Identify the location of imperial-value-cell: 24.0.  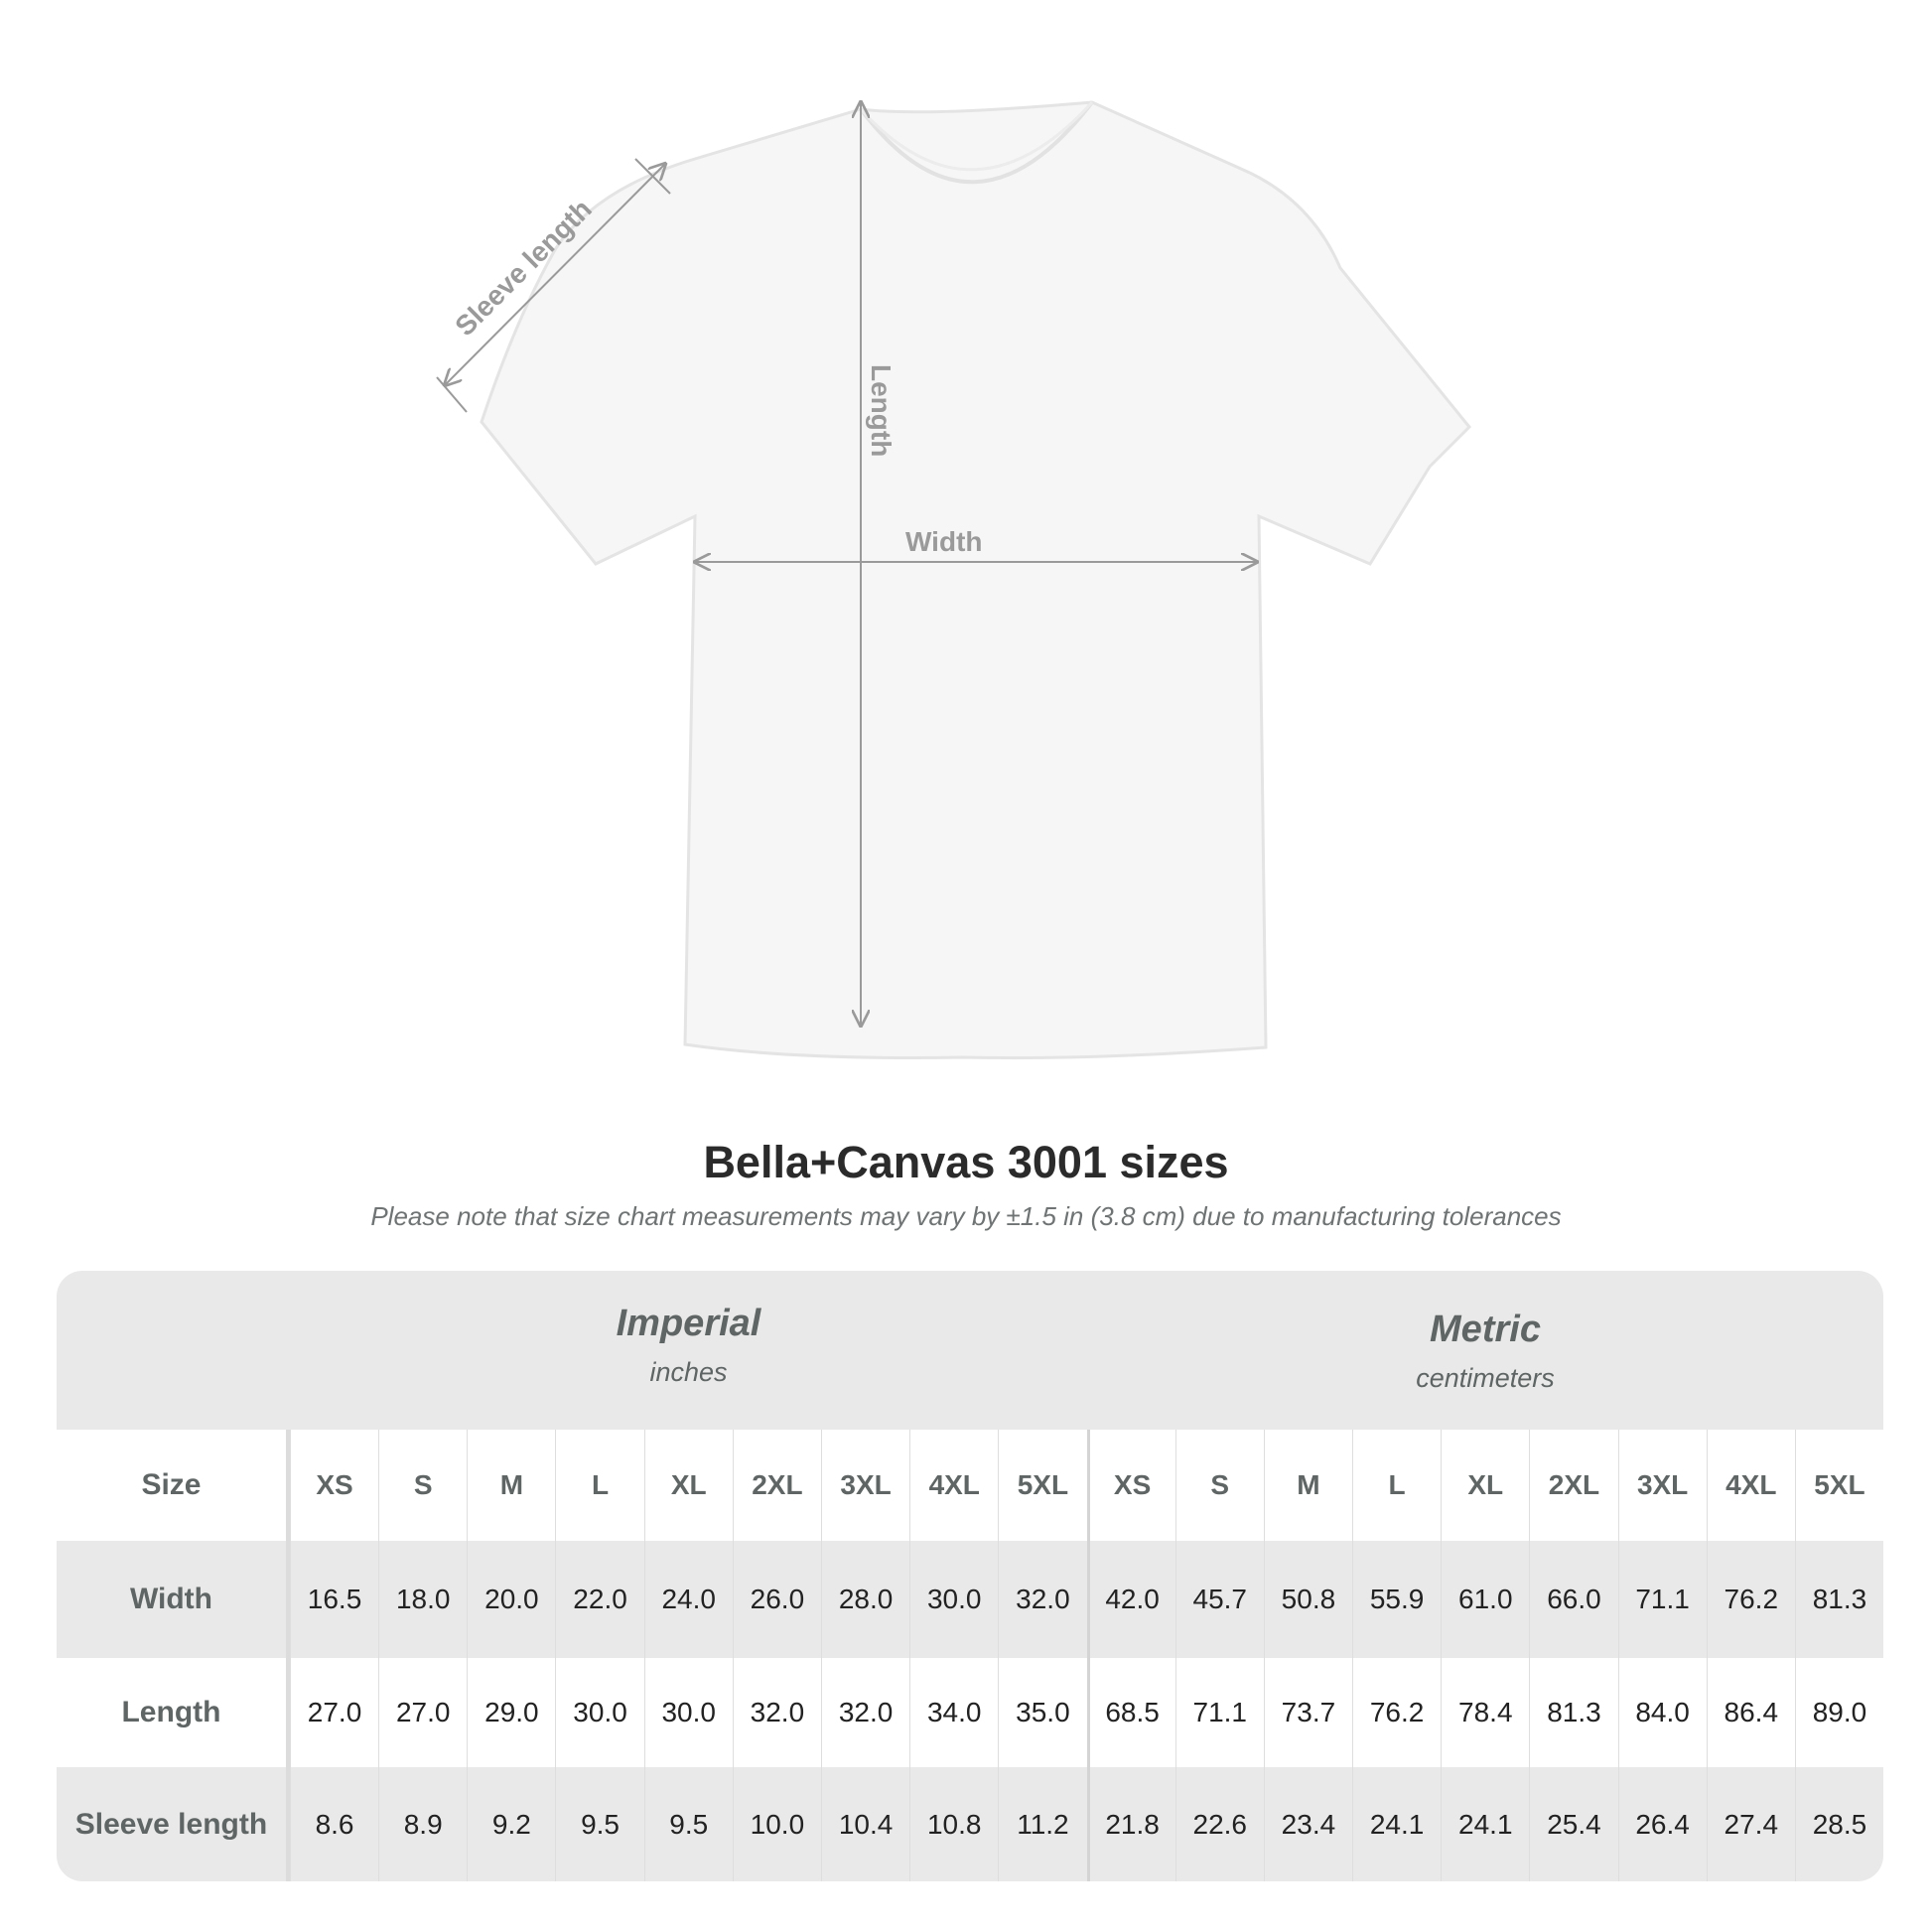
(688, 1600).